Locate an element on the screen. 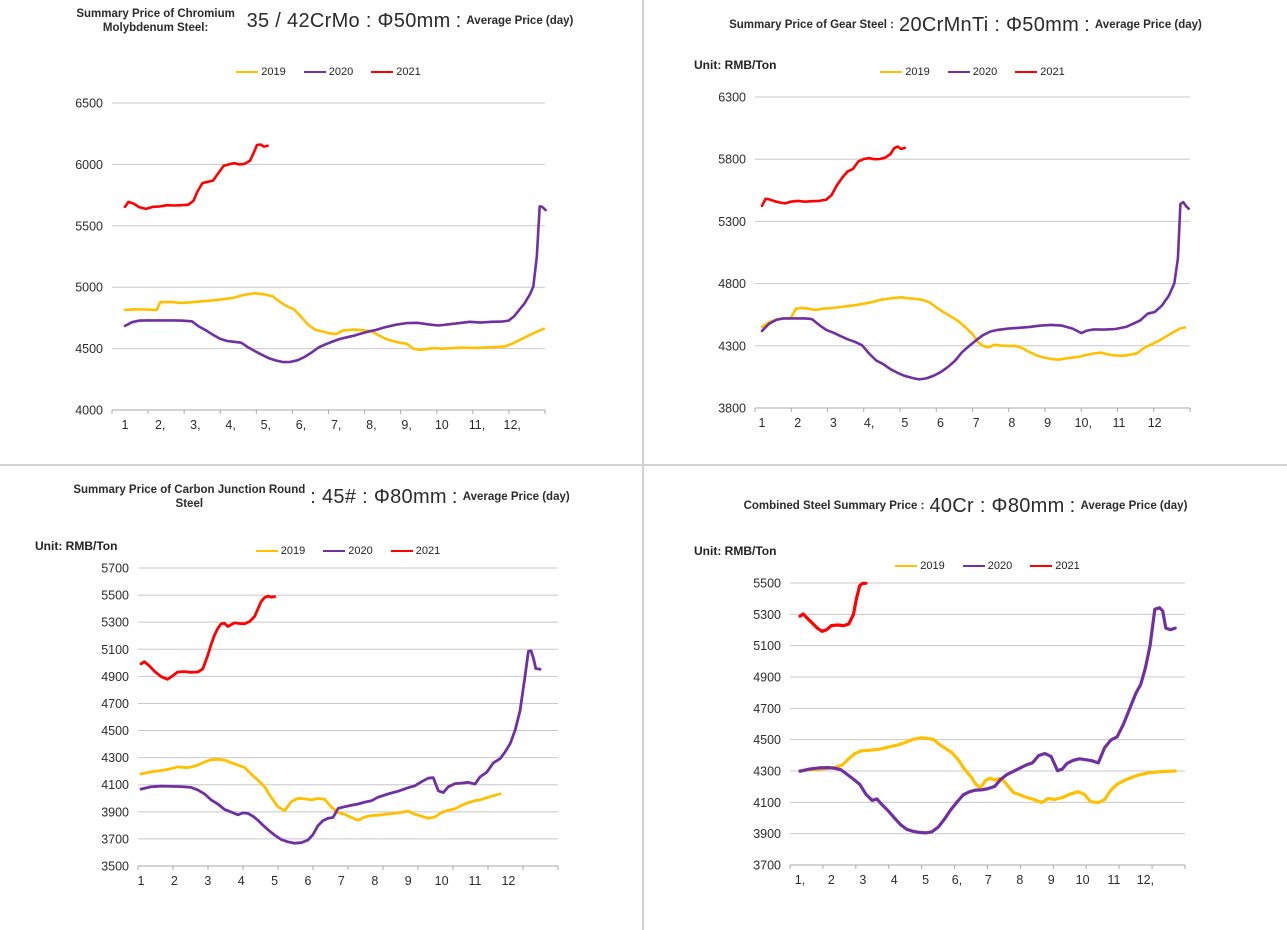 The height and width of the screenshot is (930, 1287). x-axis-tick-label: 10, is located at coordinates (1083, 423).